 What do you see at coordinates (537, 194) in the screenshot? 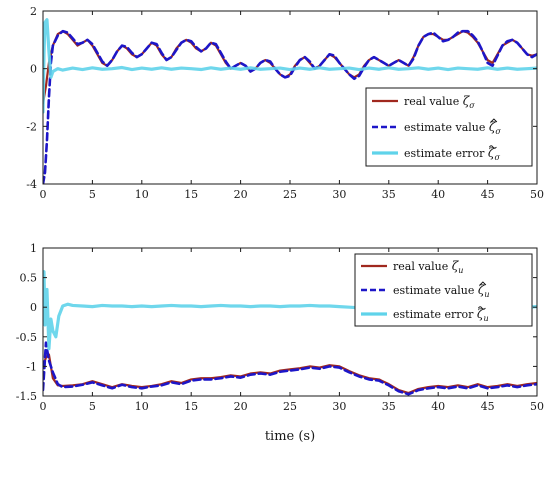
I see `top-xtick-label: 50` at bounding box center [537, 194].